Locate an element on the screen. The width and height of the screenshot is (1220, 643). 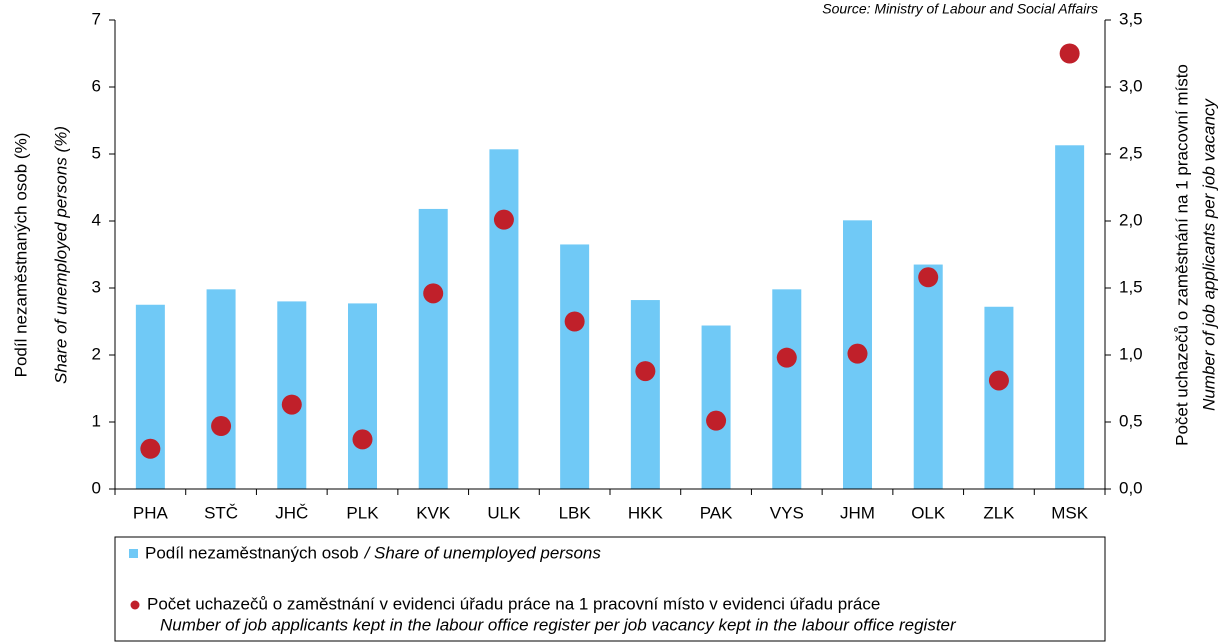
x-tick-label: PLK is located at coordinates (362, 512).